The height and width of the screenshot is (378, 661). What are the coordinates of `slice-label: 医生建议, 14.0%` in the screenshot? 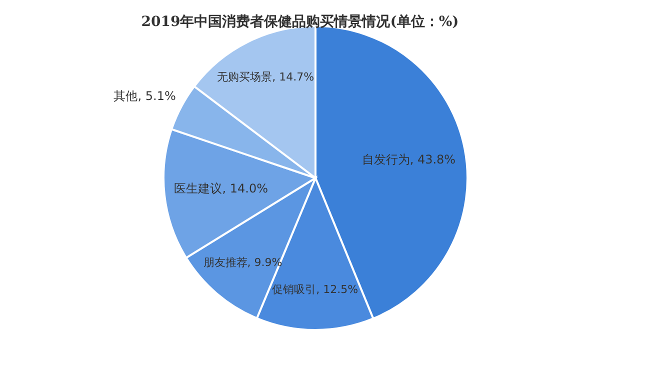 It's located at (221, 189).